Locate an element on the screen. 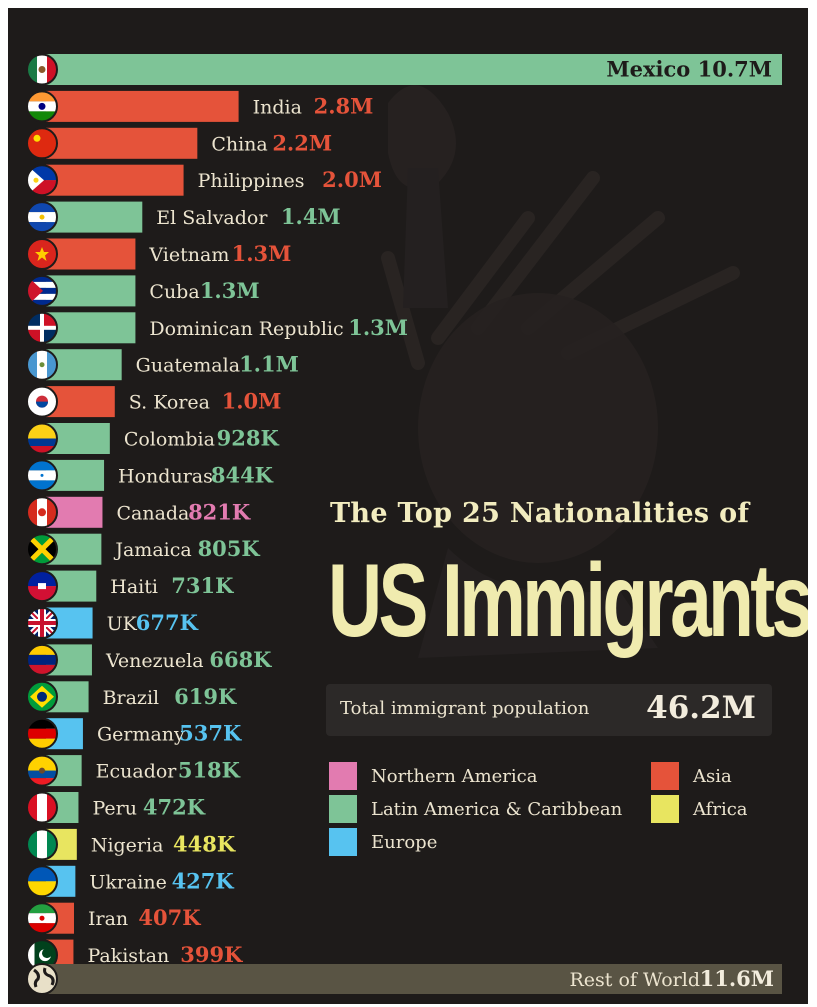 The height and width of the screenshot is (1007, 817). bar-value: 399K is located at coordinates (211, 954).